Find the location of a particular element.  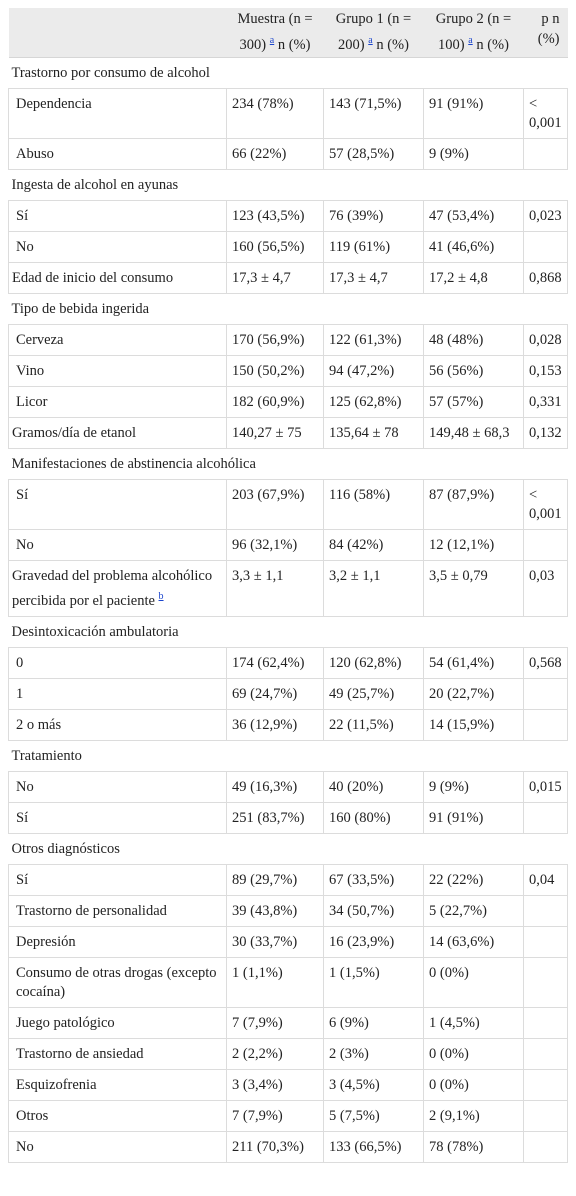

cell-grupo1: 67 (33,5%) is located at coordinates (373, 879).